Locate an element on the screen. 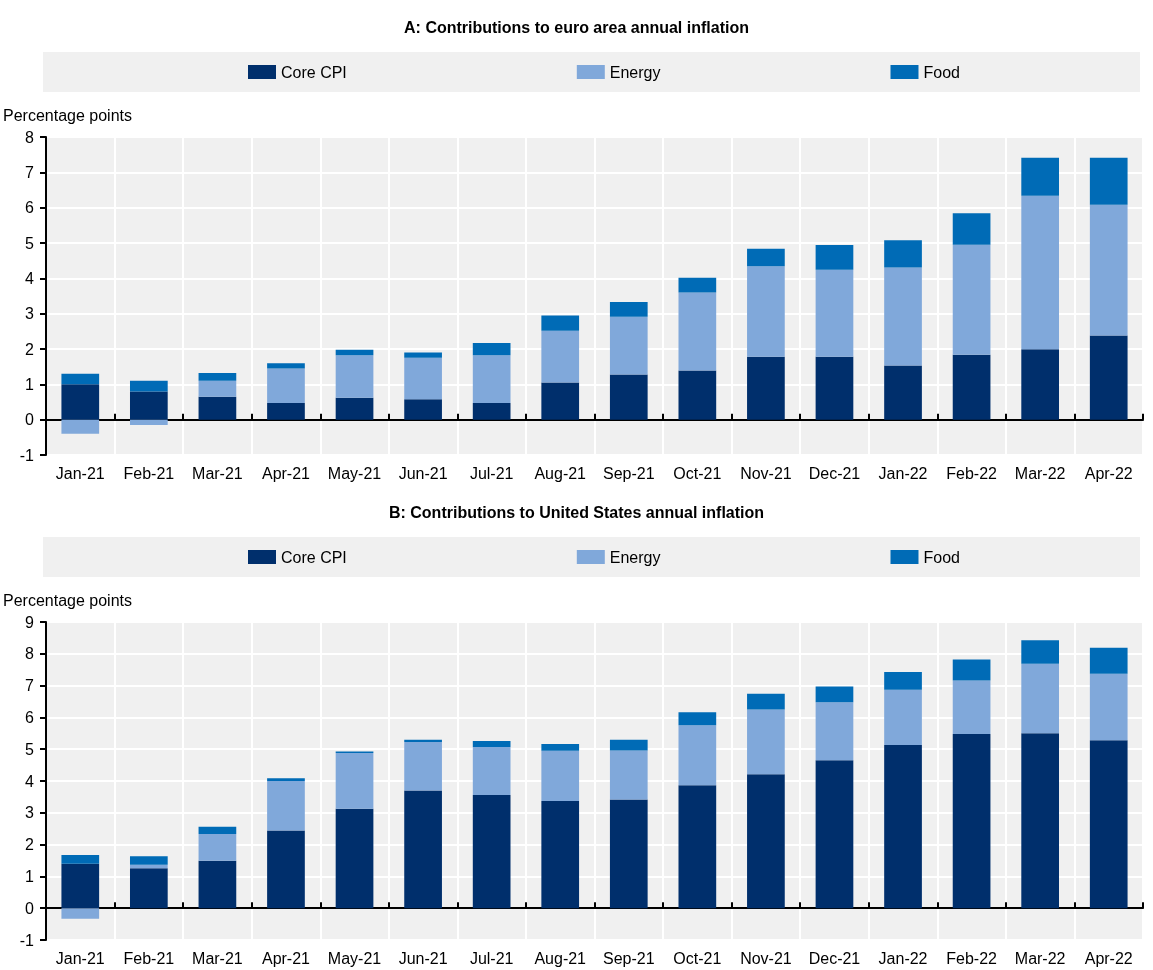 The width and height of the screenshot is (1153, 970). x-tick-label: Aug-21 is located at coordinates (560, 958).